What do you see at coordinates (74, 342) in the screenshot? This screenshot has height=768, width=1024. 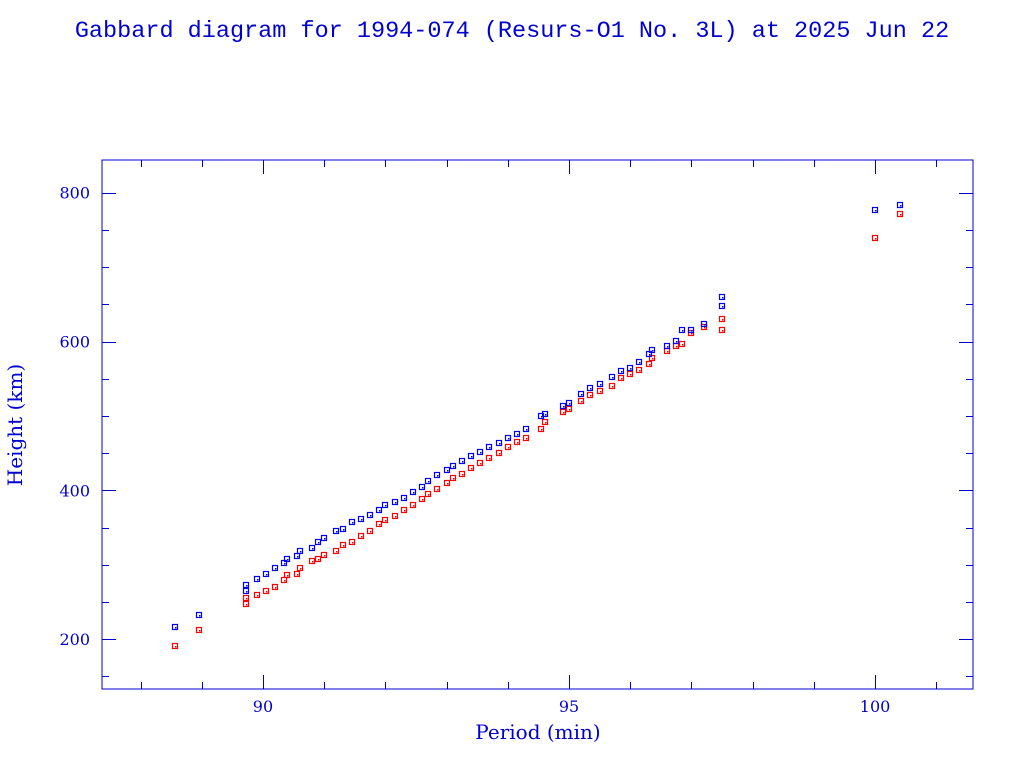 I see `y-tick-label: 600` at bounding box center [74, 342].